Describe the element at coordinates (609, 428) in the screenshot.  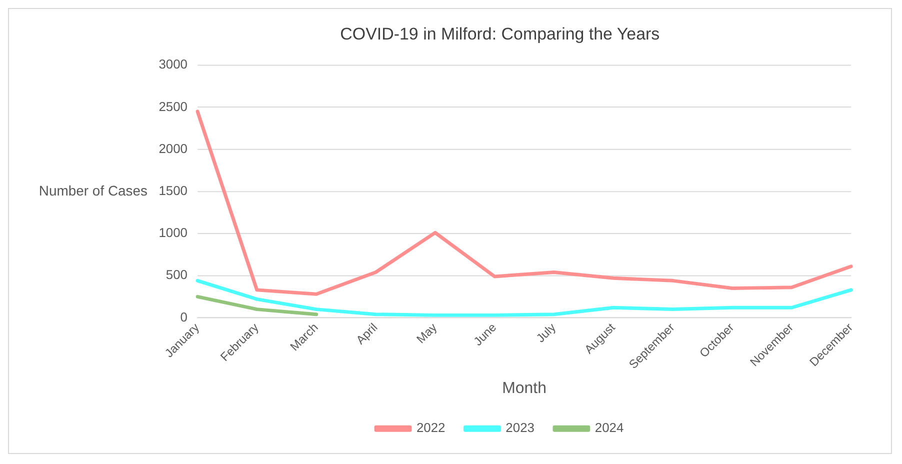
I see `legend-label: 2024` at that location.